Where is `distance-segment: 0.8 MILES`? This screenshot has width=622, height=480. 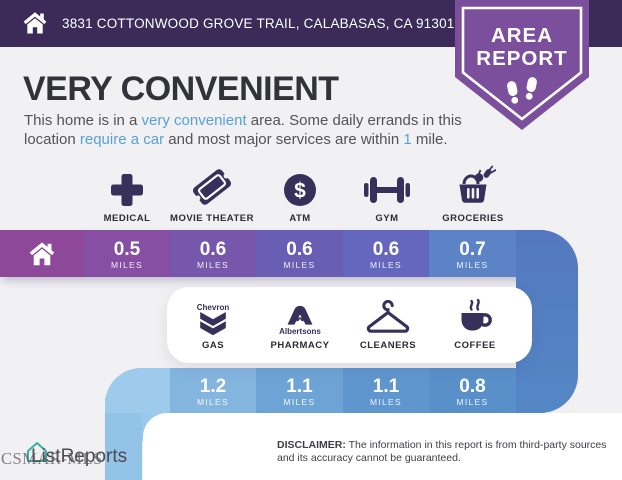 distance-segment: 0.8 MILES is located at coordinates (472, 390).